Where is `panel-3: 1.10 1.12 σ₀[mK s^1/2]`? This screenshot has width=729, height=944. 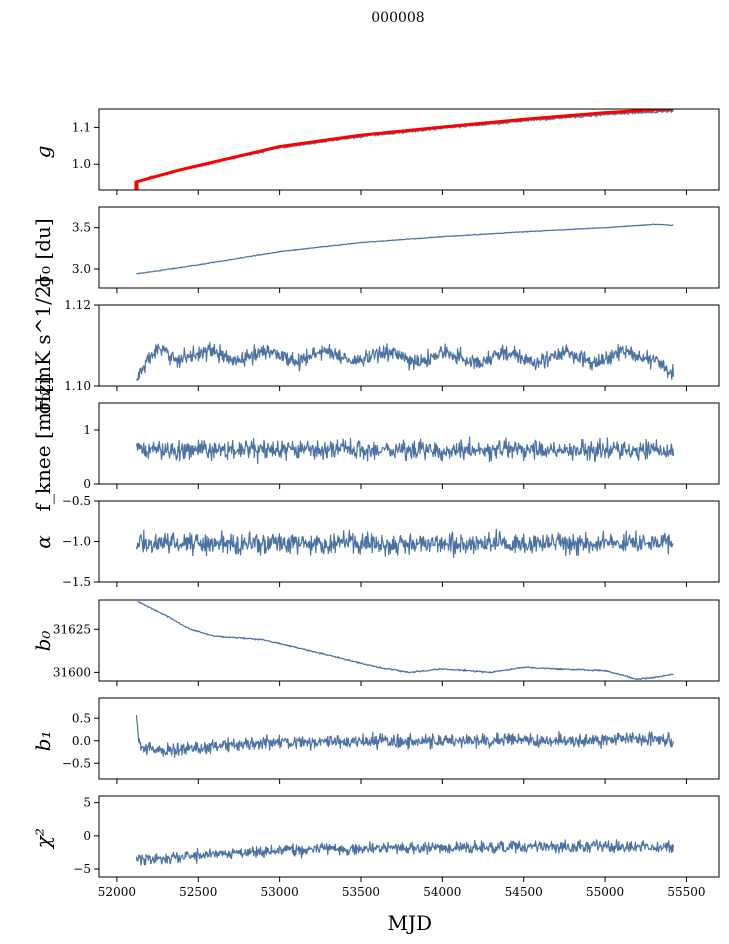
panel-3: 1.10 1.12 σ₀[mK s^1/2] is located at coordinates (375, 346).